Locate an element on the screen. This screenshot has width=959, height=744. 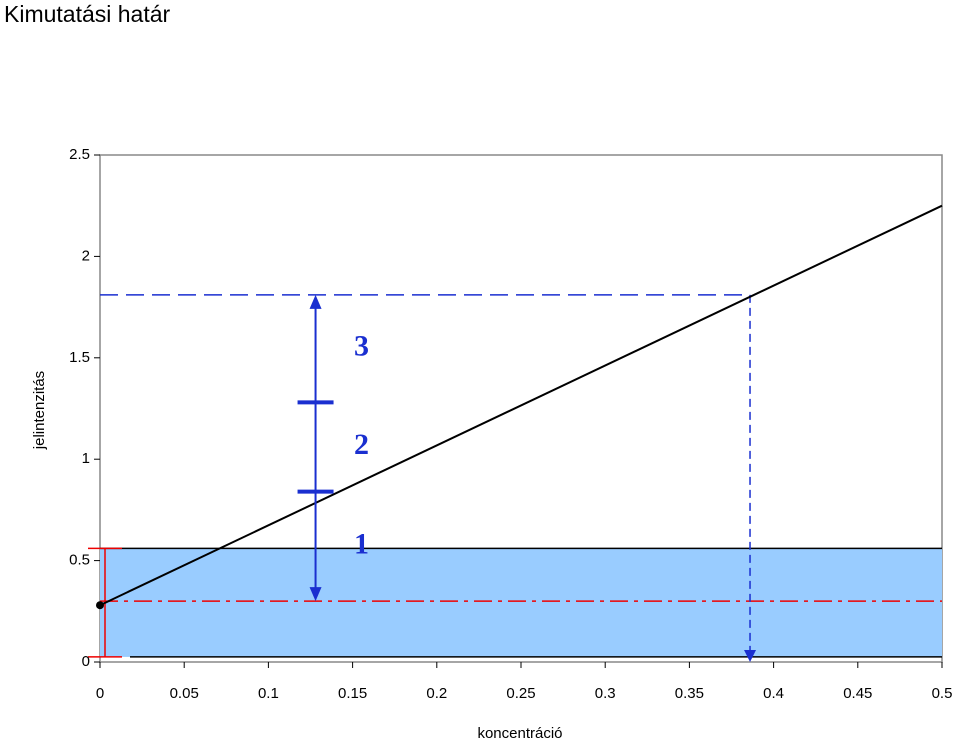
x-tick-label: 0.5 is located at coordinates (942, 693).